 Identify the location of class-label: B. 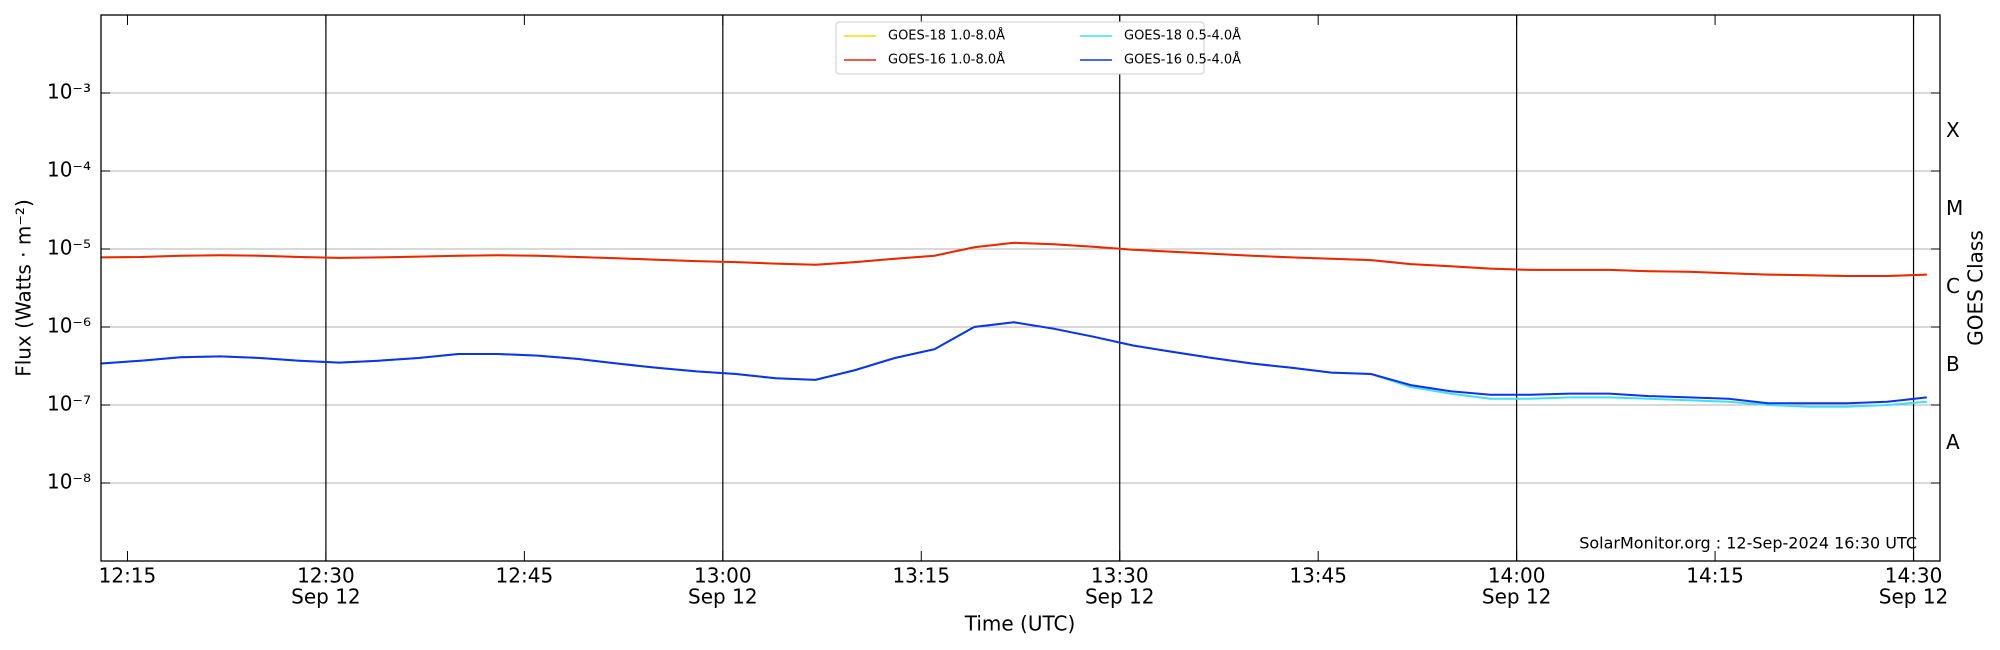
(1953, 364).